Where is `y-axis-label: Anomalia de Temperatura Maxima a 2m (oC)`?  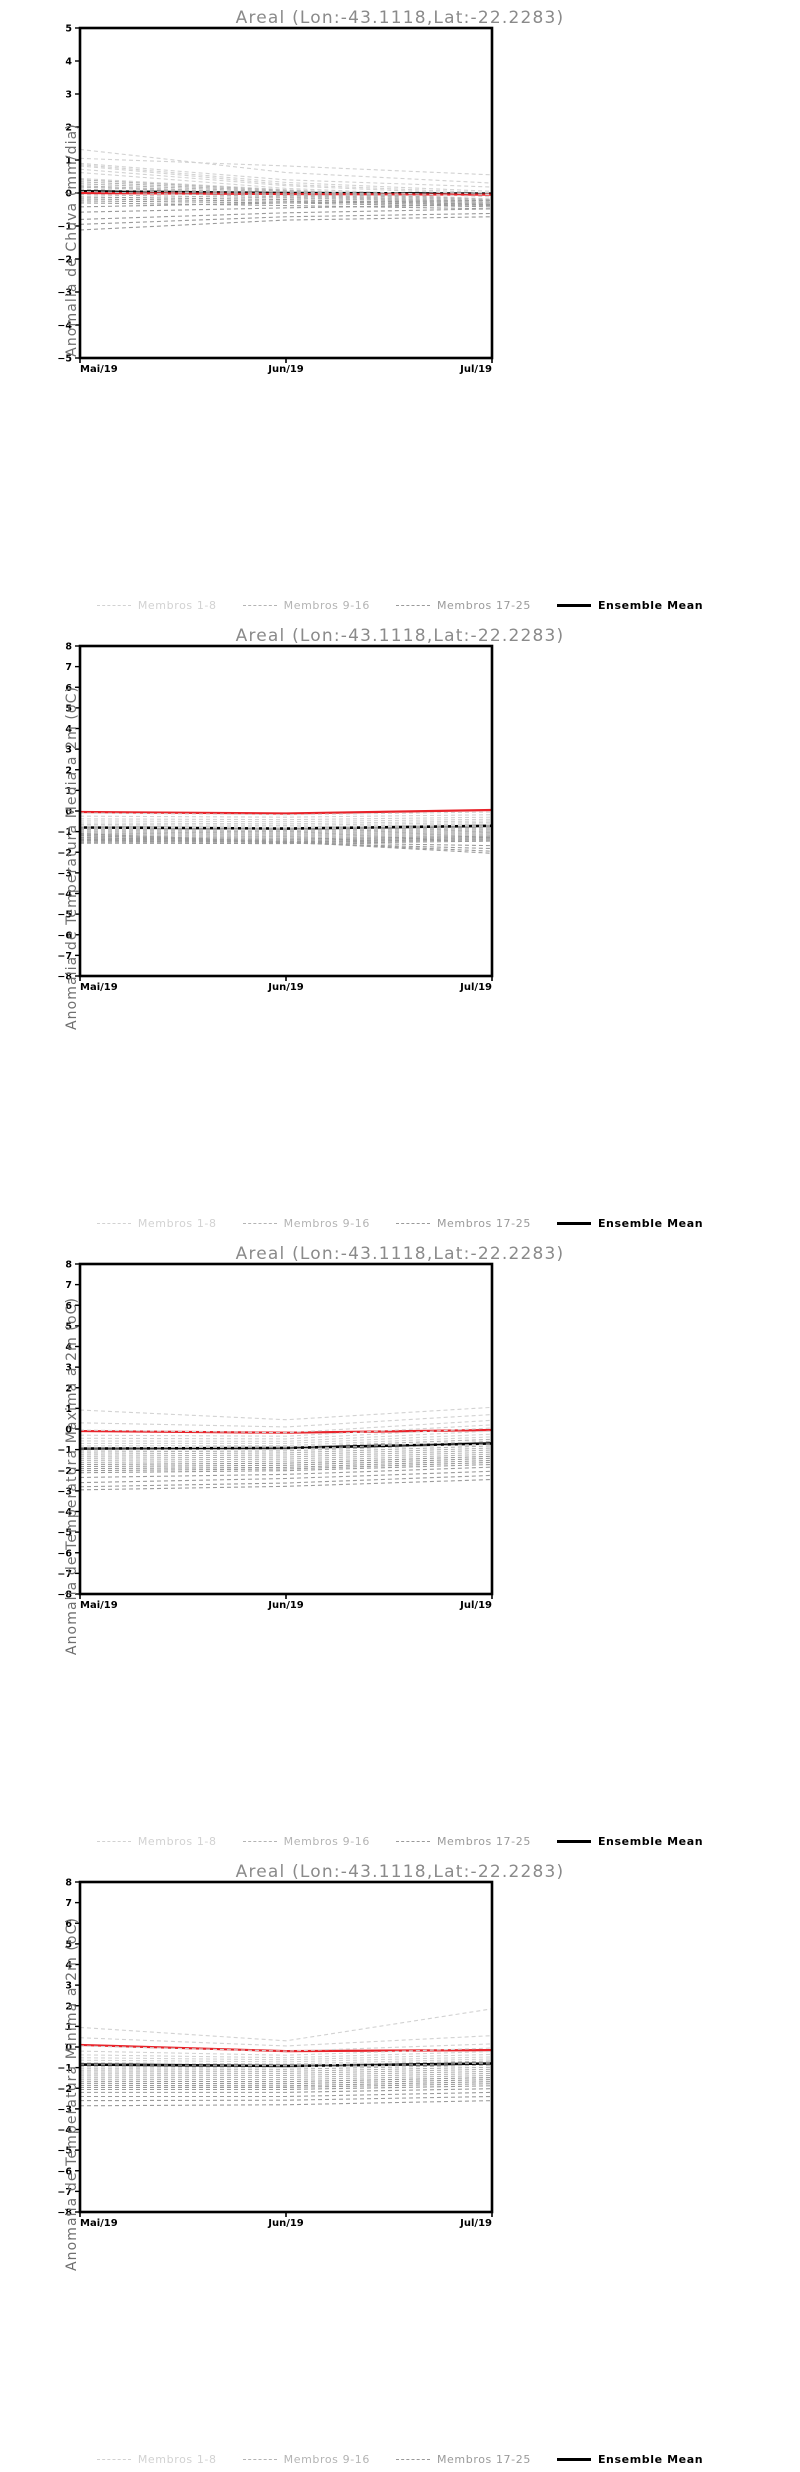 y-axis-label: Anomalia de Temperatura Maxima a 2m (oC) is located at coordinates (72, 1476).